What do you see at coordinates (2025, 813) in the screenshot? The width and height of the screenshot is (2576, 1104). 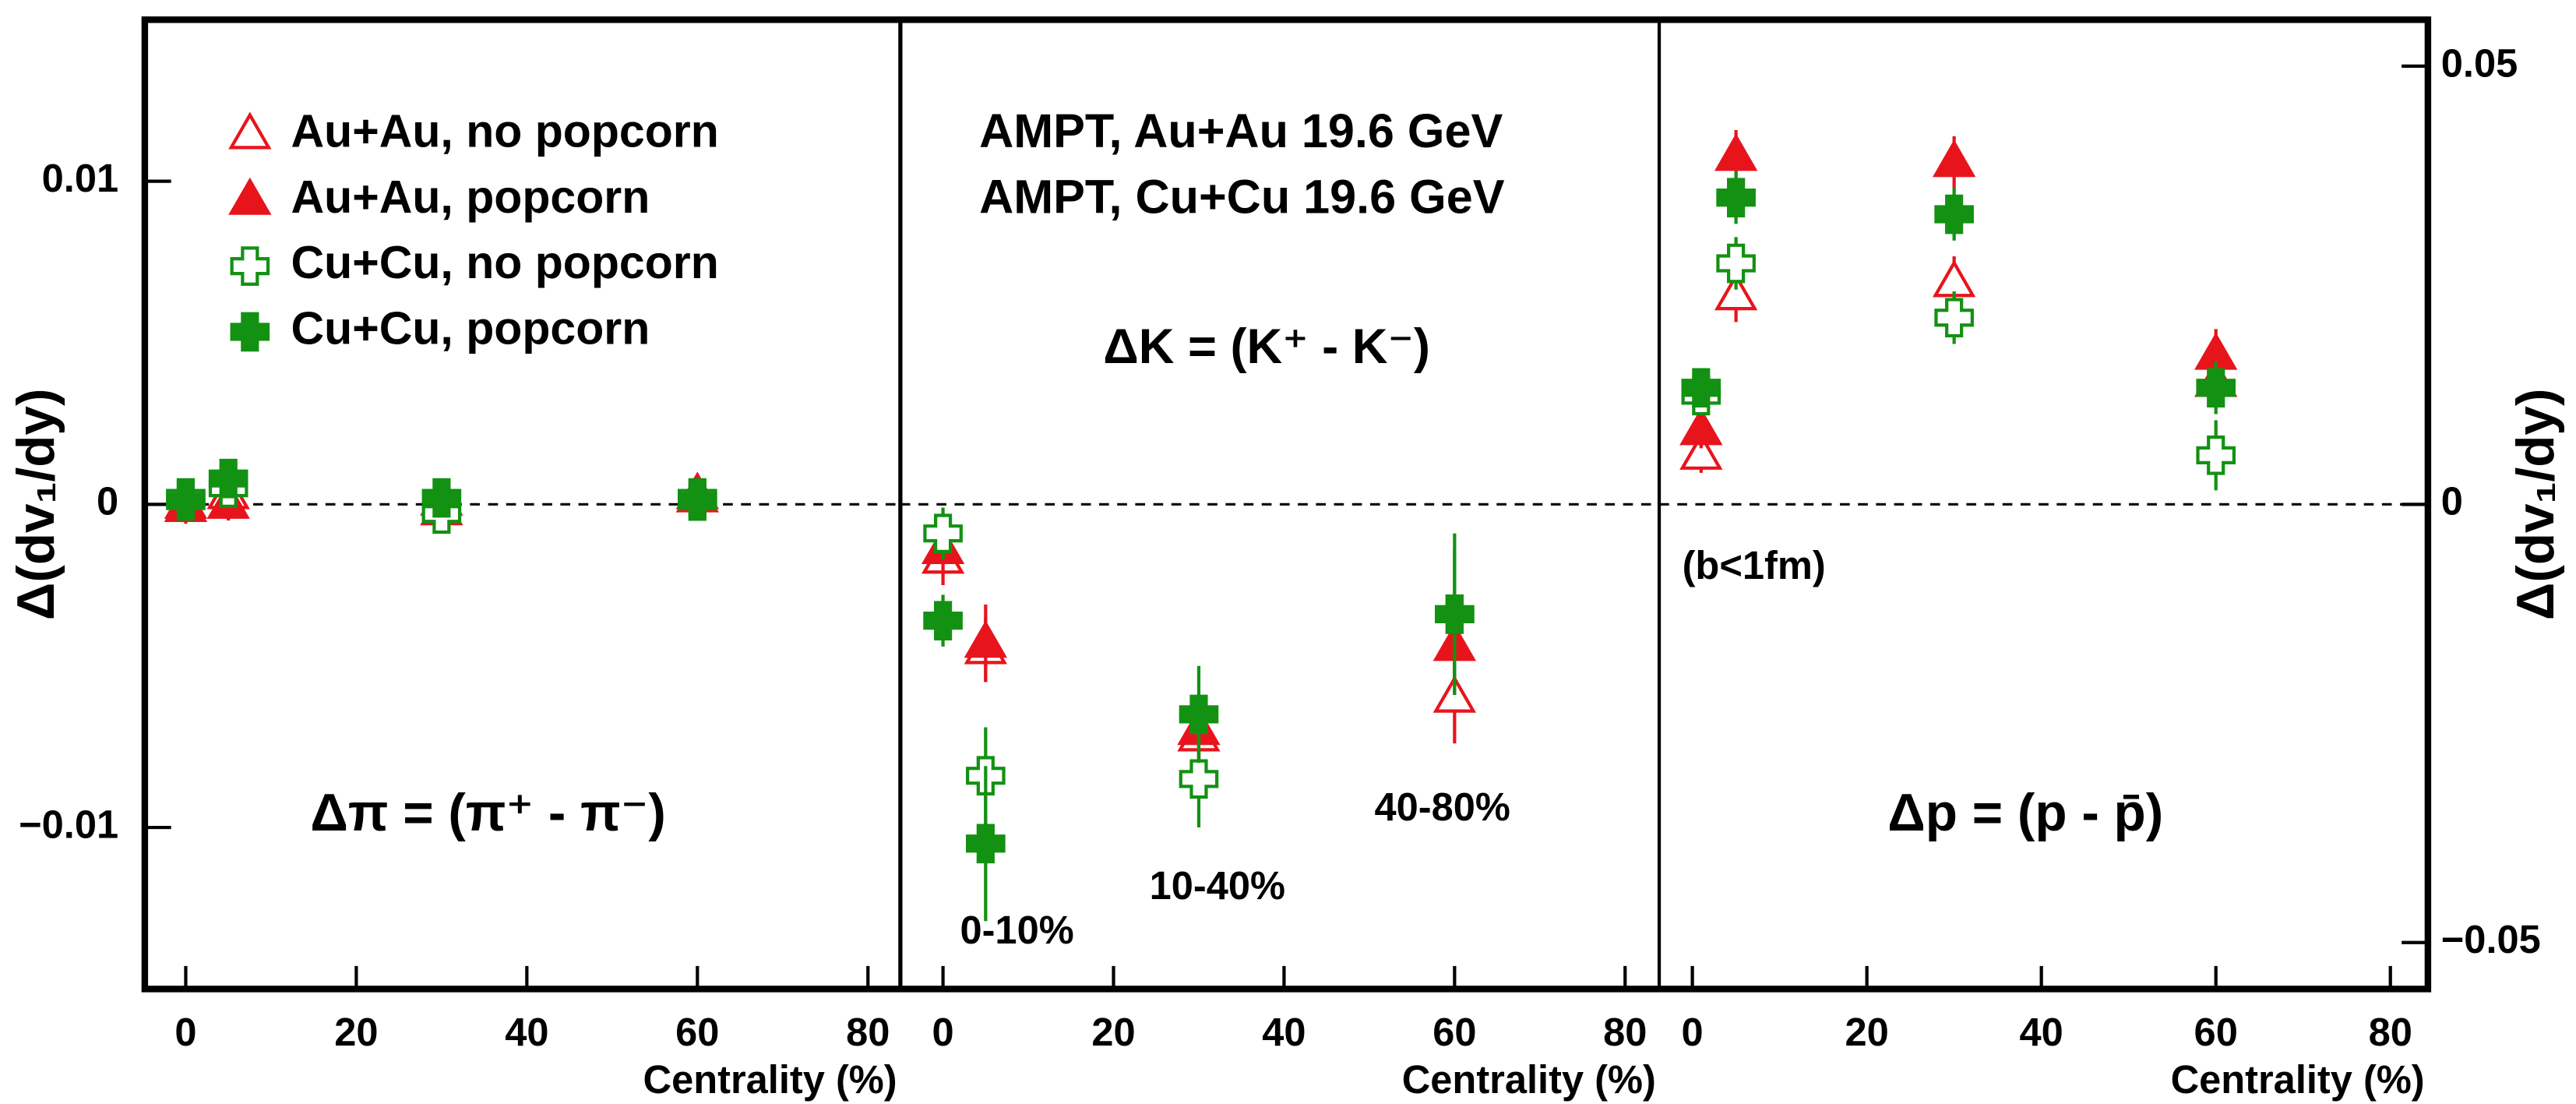 I see `annotation: Δp = (p - p̄)` at bounding box center [2025, 813].